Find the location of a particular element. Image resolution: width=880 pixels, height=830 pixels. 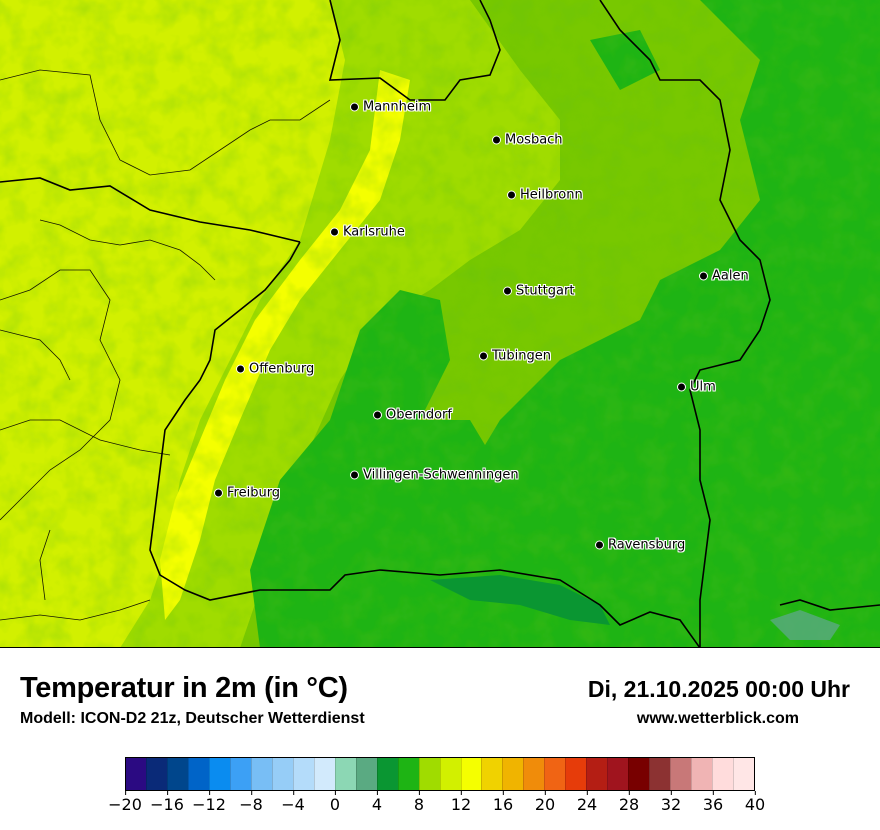

tick-text: −20 is located at coordinates (125, 804).